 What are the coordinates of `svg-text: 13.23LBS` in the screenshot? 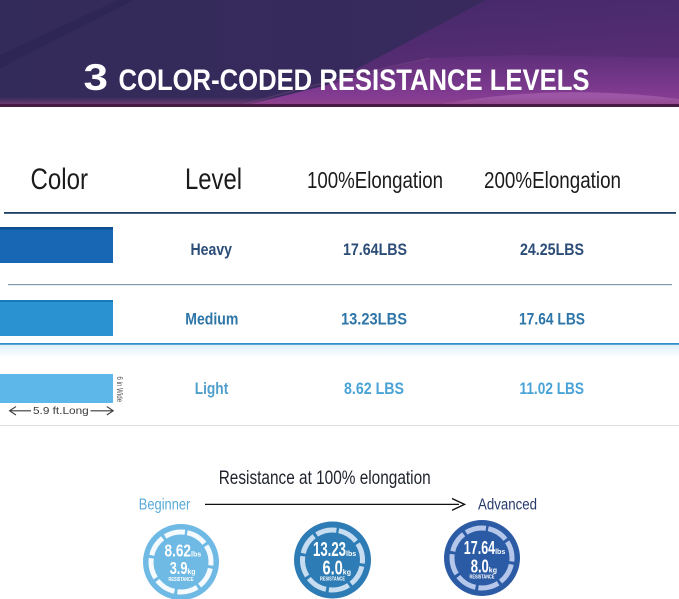 It's located at (374, 319).